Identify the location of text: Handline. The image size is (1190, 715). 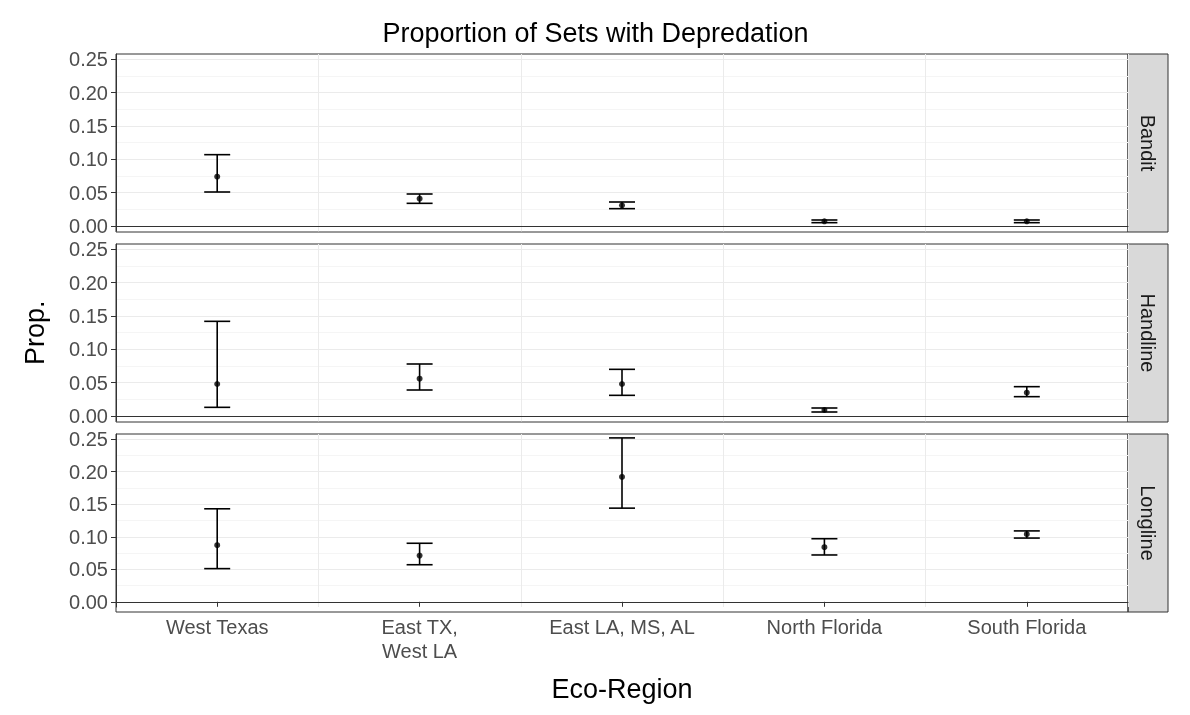
(1148, 333).